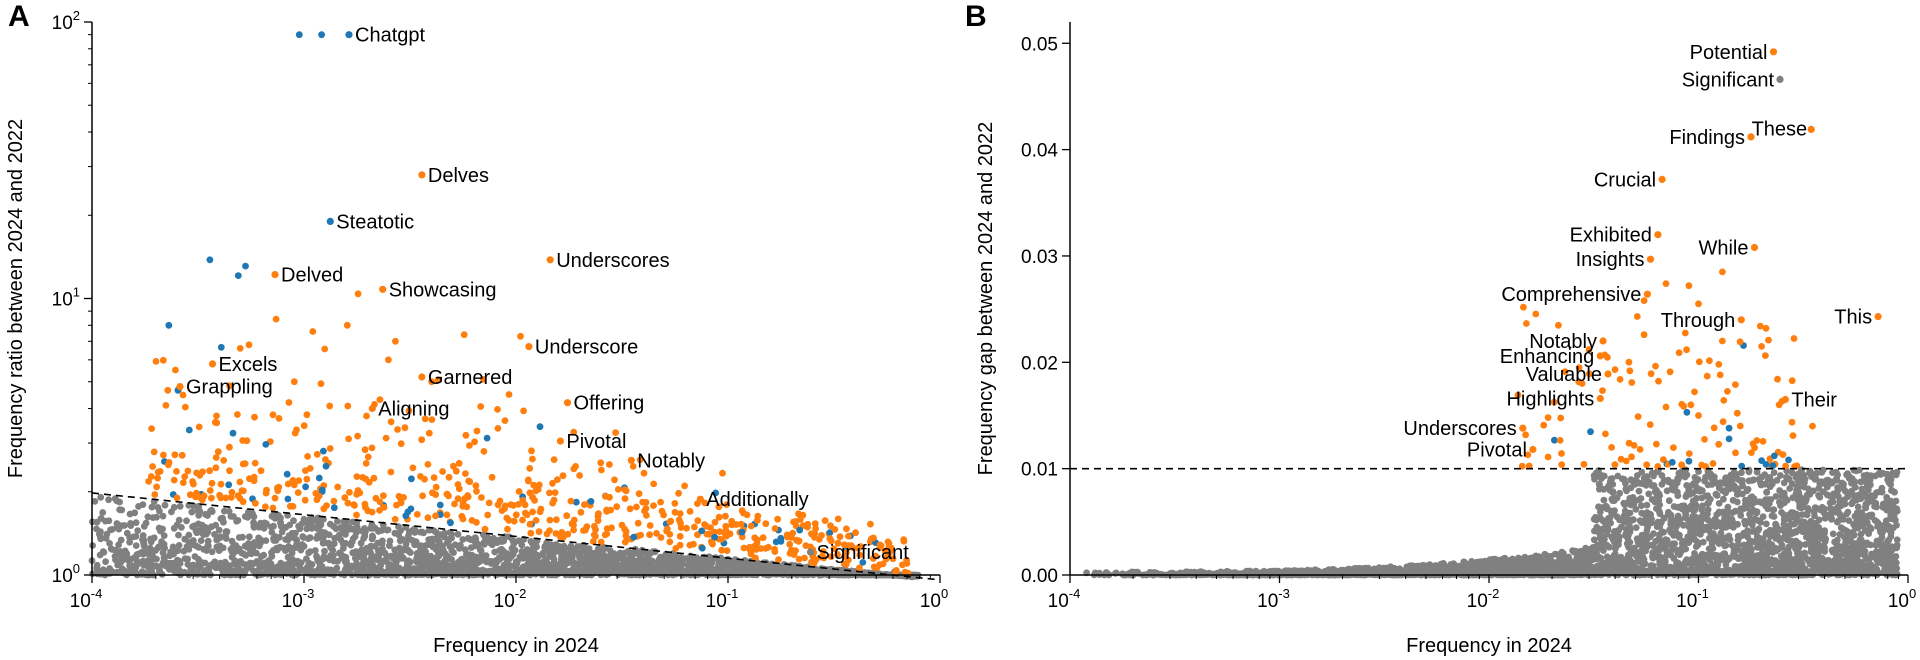 The width and height of the screenshot is (1920, 660). I want to click on annotation-label: Significant, so click(863, 553).